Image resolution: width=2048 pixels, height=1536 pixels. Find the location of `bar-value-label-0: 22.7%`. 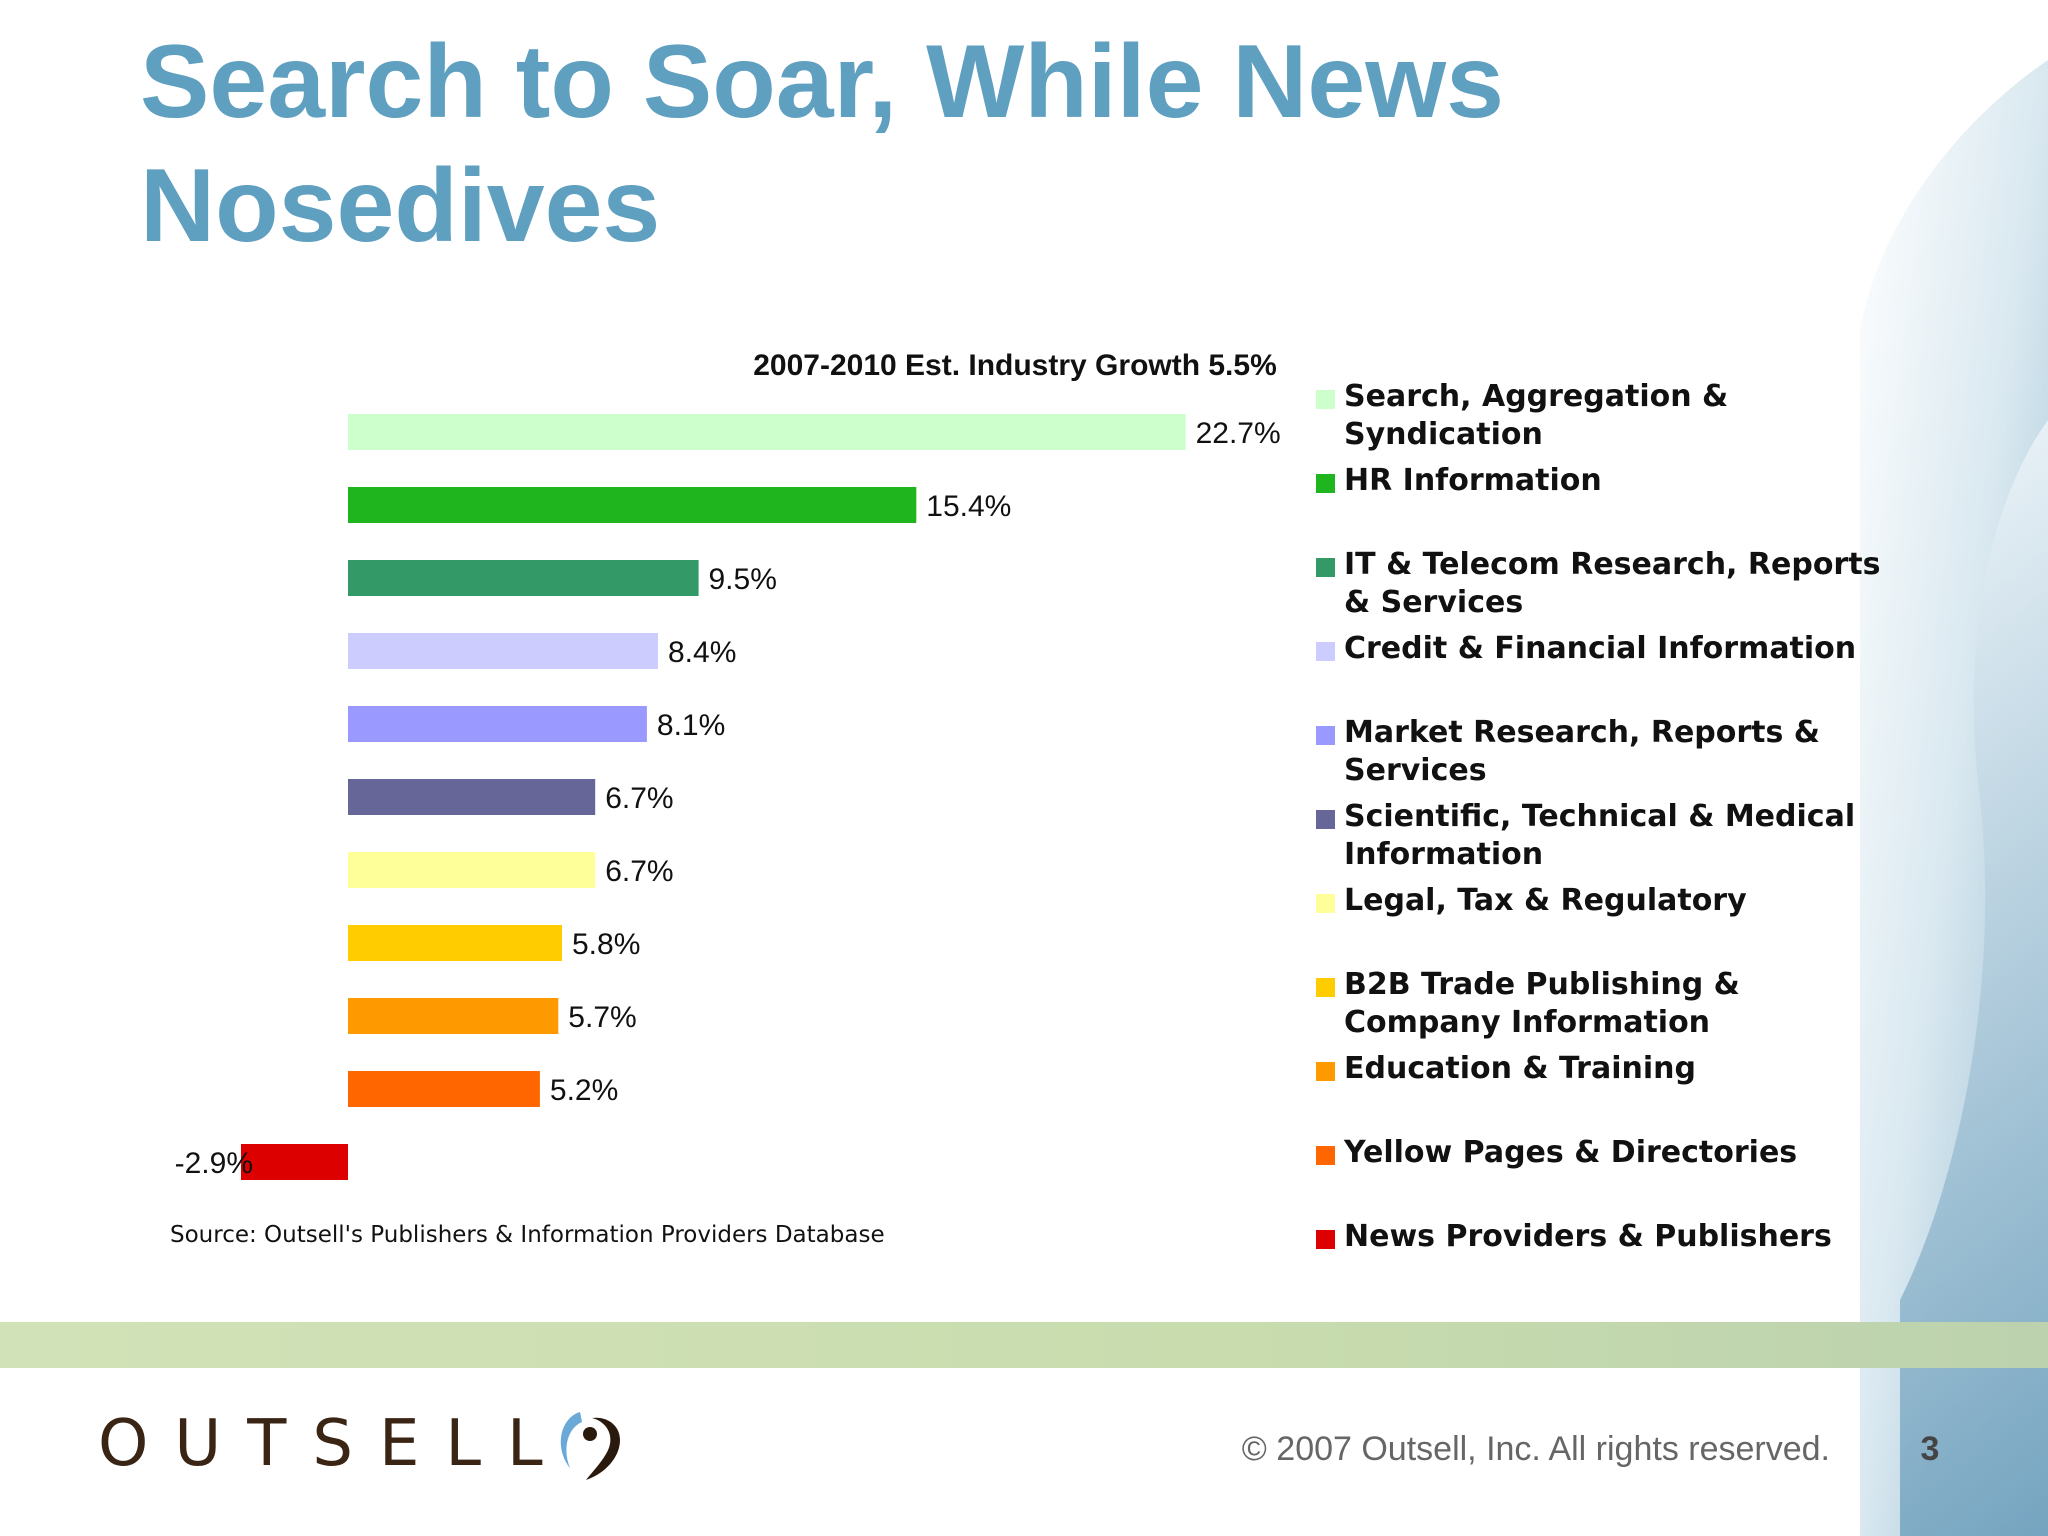

bar-value-label-0: 22.7% is located at coordinates (1238, 433).